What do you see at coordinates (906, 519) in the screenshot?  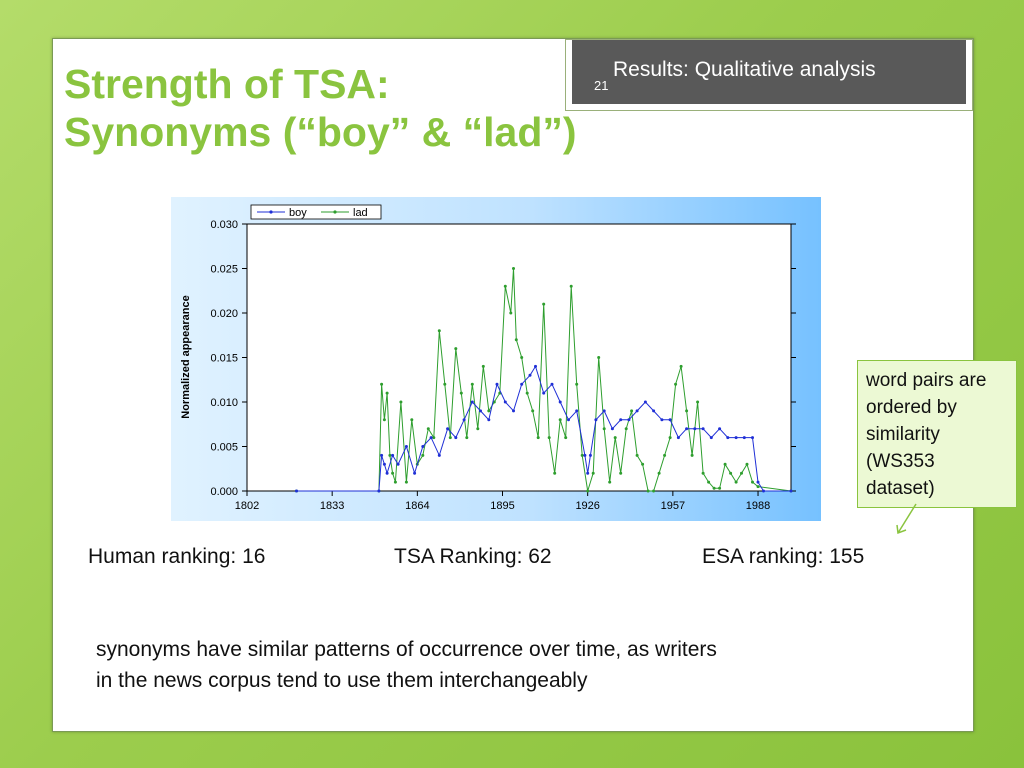 I see `callout-arrow-icon` at bounding box center [906, 519].